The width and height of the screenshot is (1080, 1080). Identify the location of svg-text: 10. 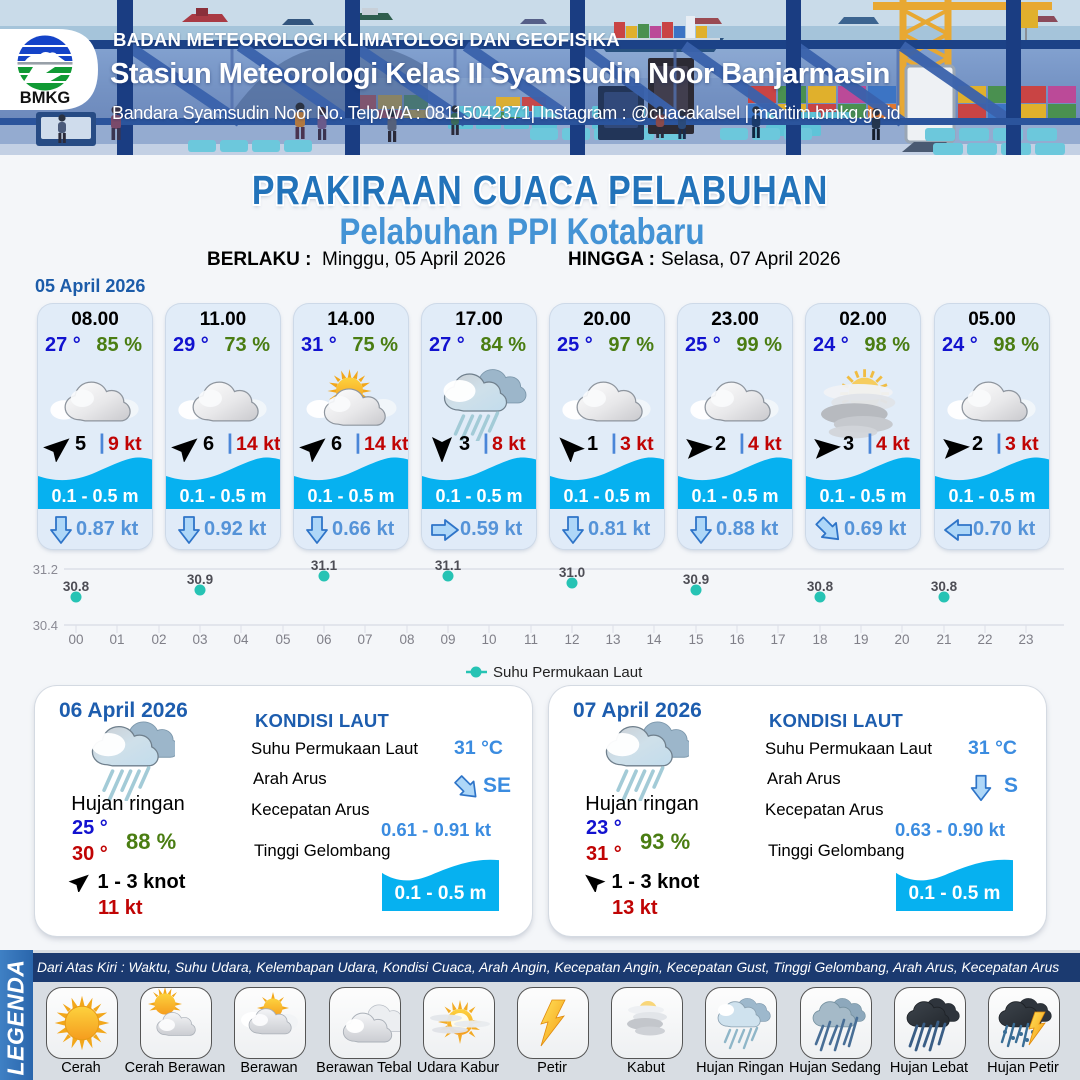
(488, 639).